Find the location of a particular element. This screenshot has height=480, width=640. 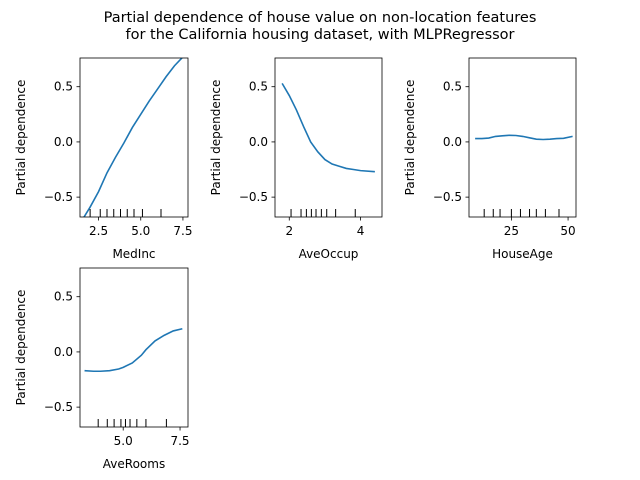

subplot-aveoccup: −0.5 0.0 0.5 2 4 AveOccup Partial dependence is located at coordinates (296, 159).